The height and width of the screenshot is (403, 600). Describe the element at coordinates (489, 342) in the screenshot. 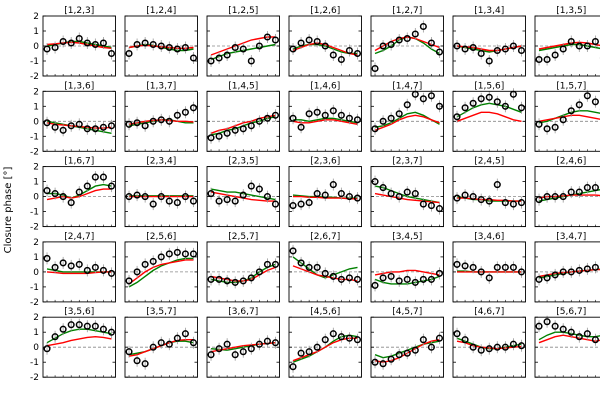

I see `panel-4-6-7: [4,6,7]` at that location.